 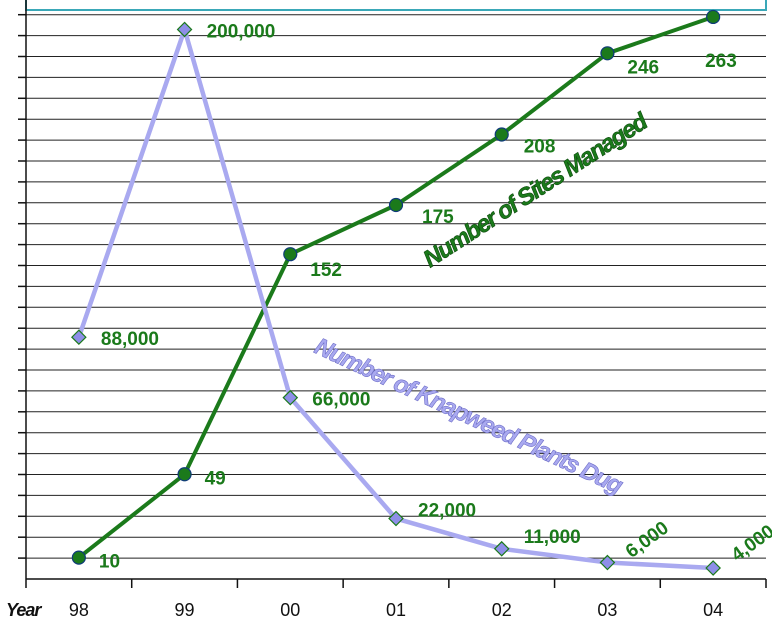 What do you see at coordinates (130, 339) in the screenshot?
I see `data-label: 88,000` at bounding box center [130, 339].